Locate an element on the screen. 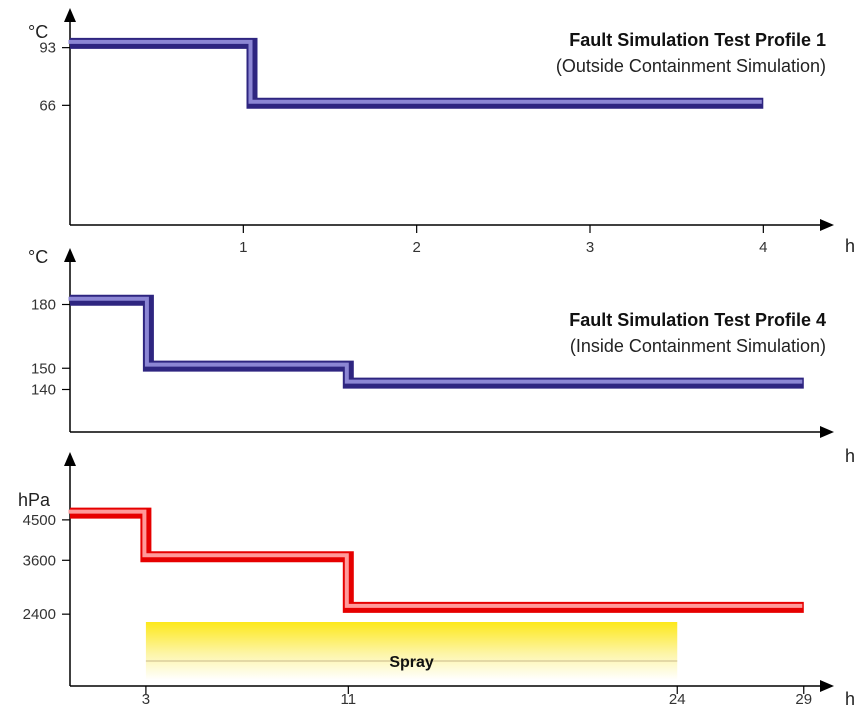 Image resolution: width=860 pixels, height=707 pixels. p3-y-arrow is located at coordinates (70, 459).